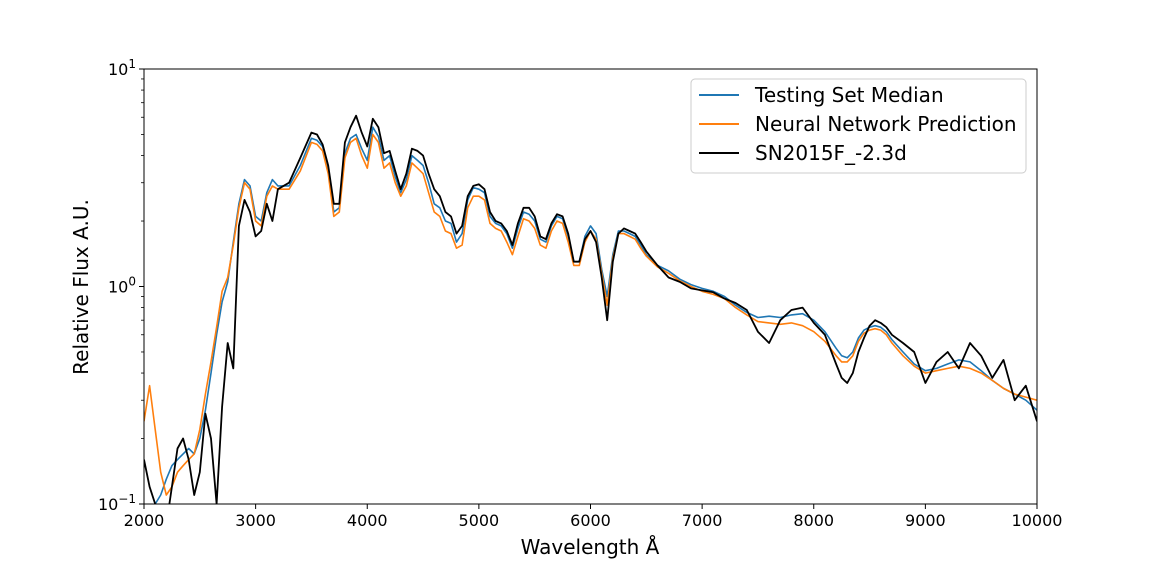 This screenshot has width=1152, height=580. Describe the element at coordinates (144, 520) in the screenshot. I see `x-tick-label: 2000` at that location.